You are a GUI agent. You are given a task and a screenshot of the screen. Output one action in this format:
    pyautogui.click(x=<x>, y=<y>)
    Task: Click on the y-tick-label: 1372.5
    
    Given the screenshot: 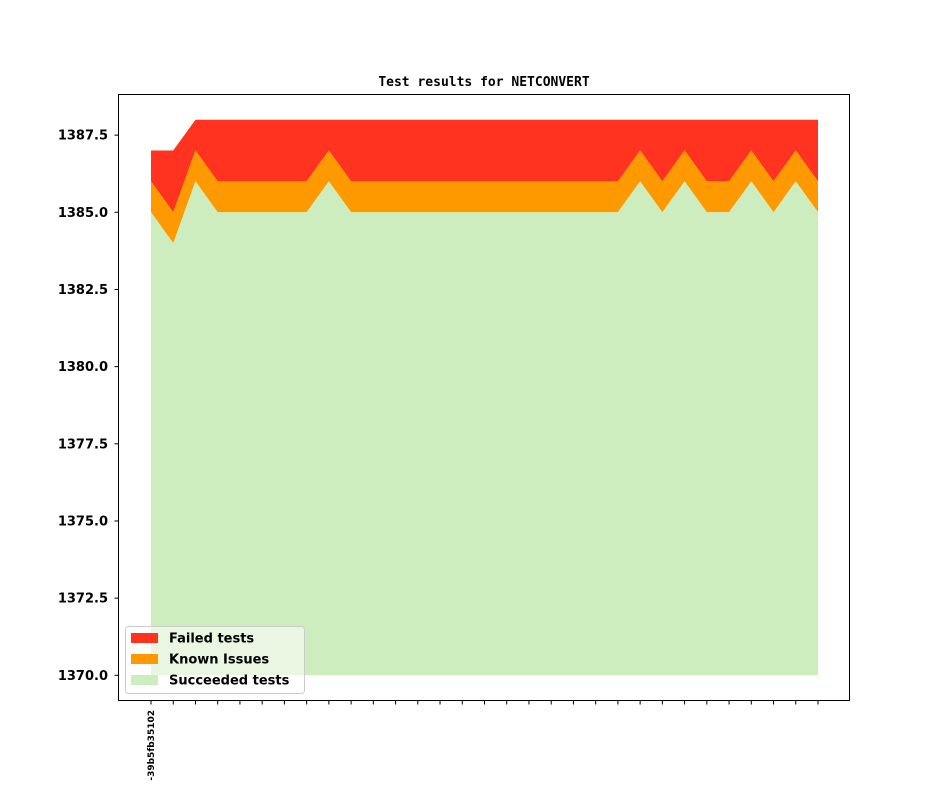 What is the action you would take?
    pyautogui.click(x=83, y=599)
    